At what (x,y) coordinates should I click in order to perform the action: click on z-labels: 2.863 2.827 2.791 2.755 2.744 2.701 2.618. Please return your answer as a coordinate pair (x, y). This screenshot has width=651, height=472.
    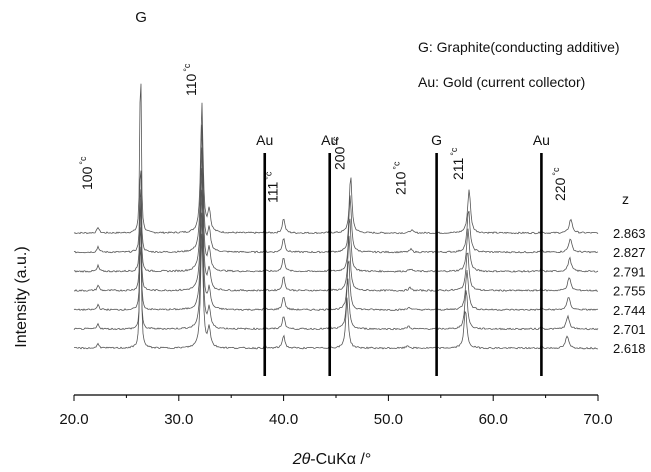
    Looking at the image, I should click on (629, 291).